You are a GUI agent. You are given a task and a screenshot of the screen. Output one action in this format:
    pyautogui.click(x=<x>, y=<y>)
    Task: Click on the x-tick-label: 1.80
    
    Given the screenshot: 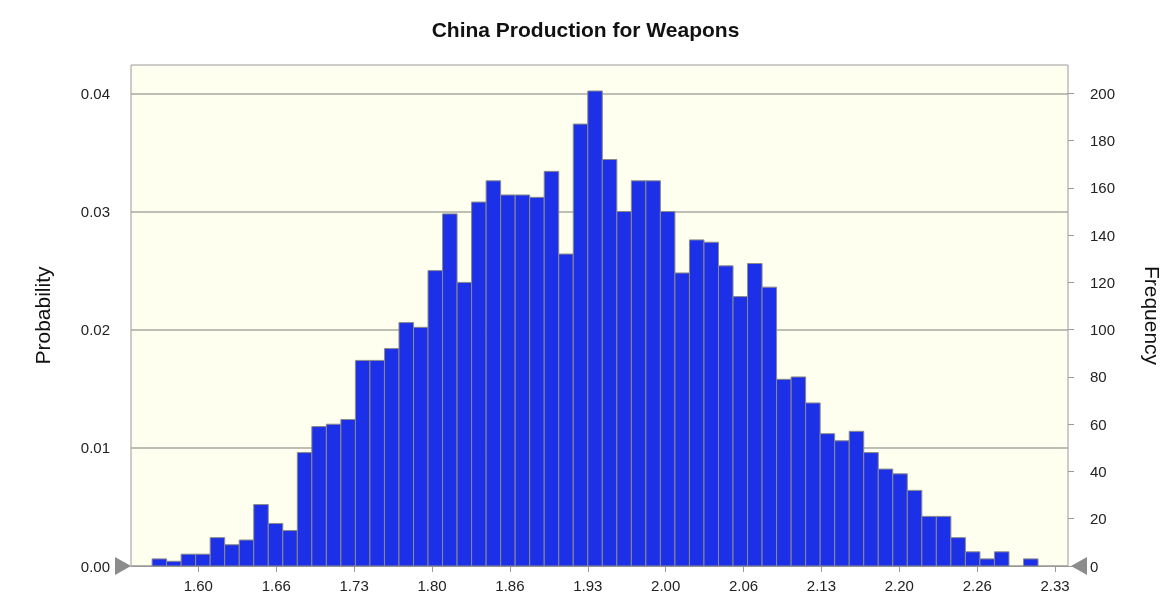 What is the action you would take?
    pyautogui.click(x=432, y=585)
    